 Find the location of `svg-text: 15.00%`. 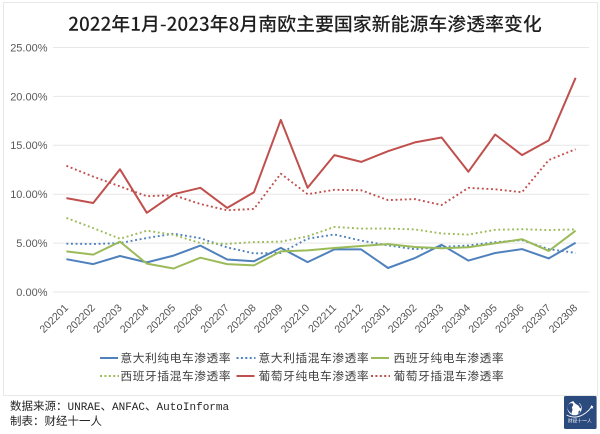

svg-text: 15.00% is located at coordinates (29, 146).